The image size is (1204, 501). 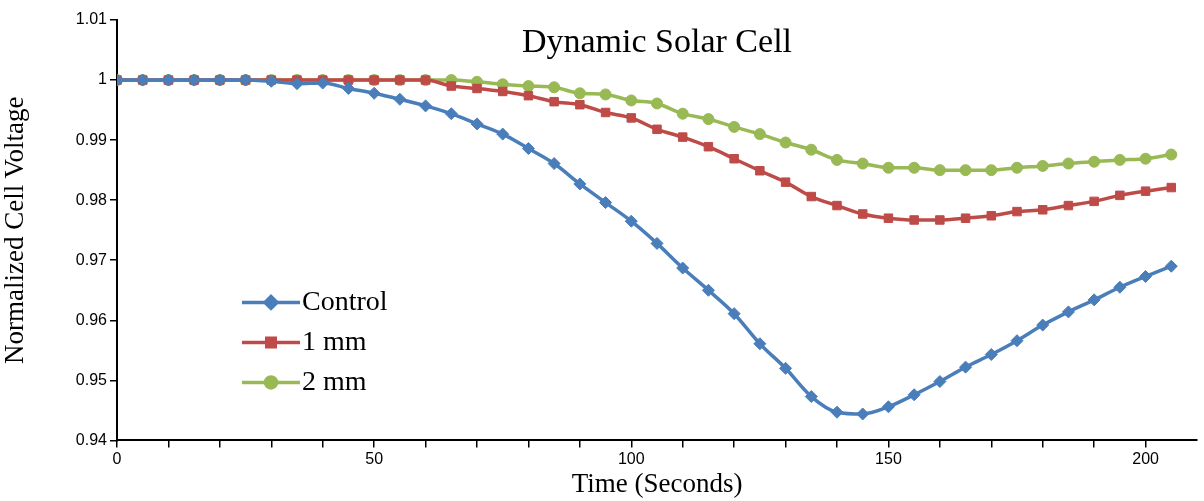 What do you see at coordinates (657, 482) in the screenshot?
I see `x-axis-title: Time (Seconds)` at bounding box center [657, 482].